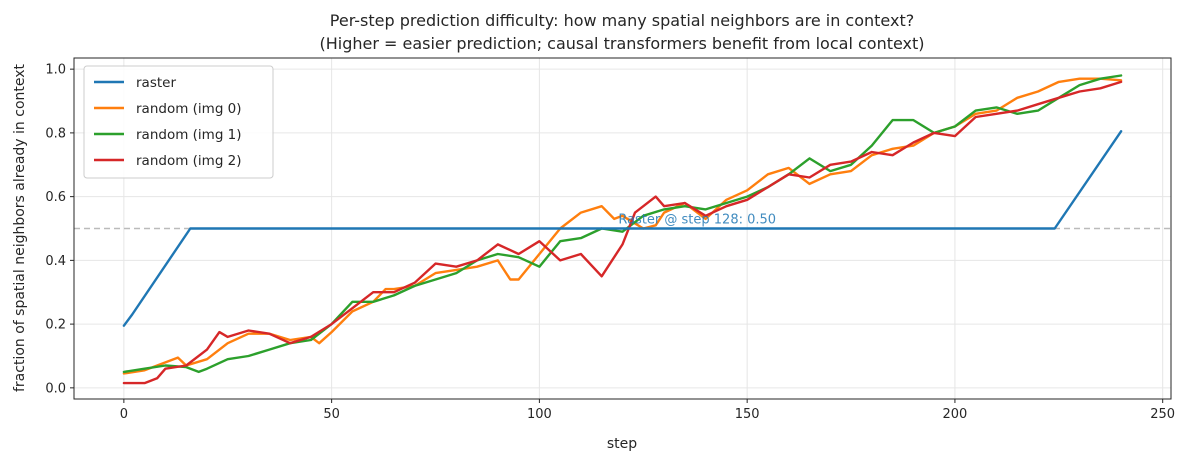 This screenshot has width=1187, height=465. What do you see at coordinates (647, 410) in the screenshot?
I see `x-axis-ticks: 0 50 100 150 200 250` at bounding box center [647, 410].